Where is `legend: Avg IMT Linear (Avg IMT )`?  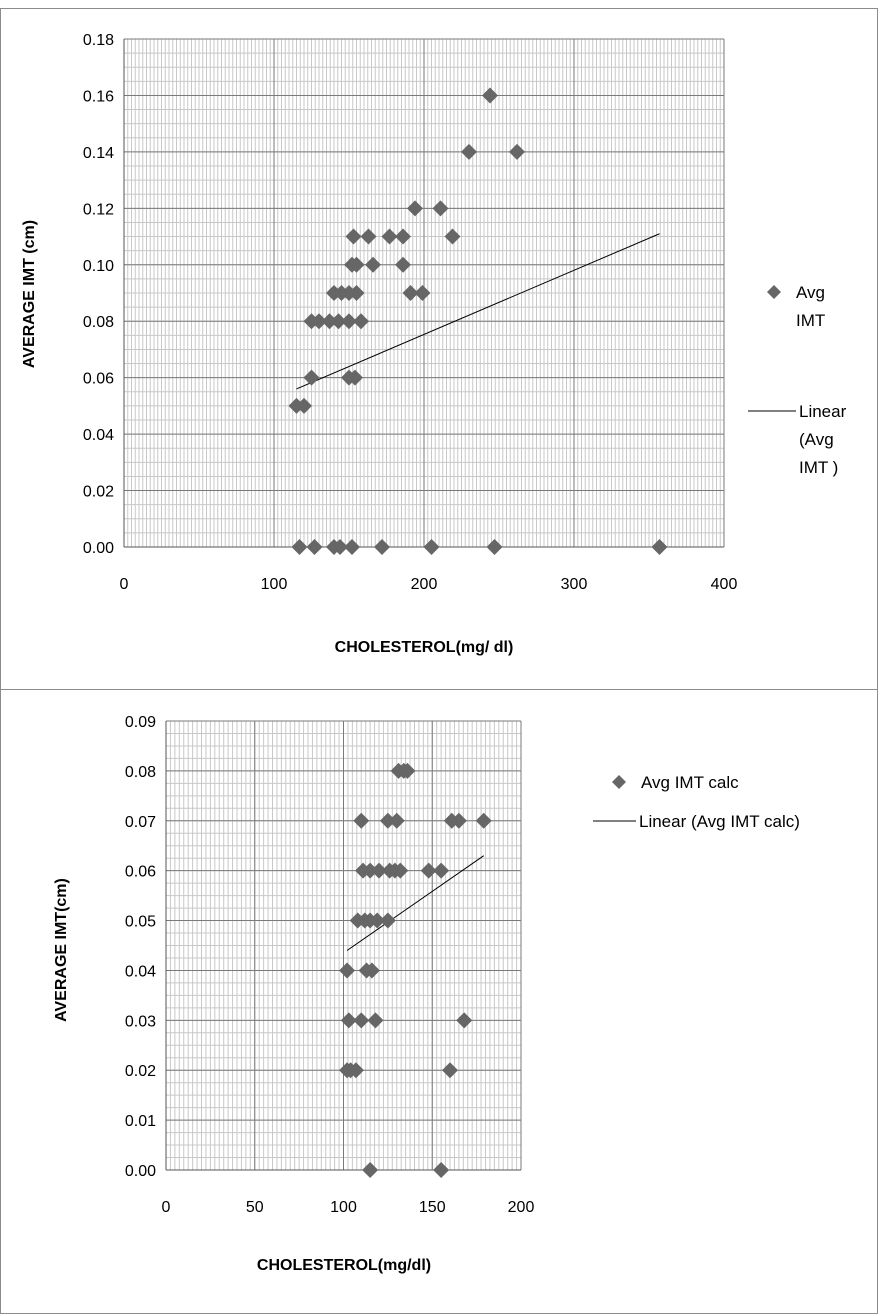 legend: Avg IMT Linear (Avg IMT ) is located at coordinates (797, 380).